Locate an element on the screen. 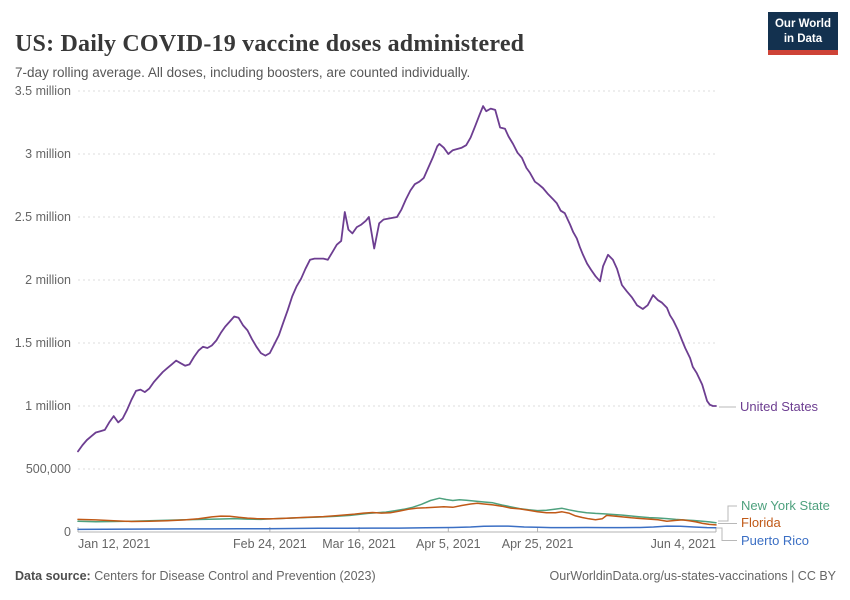 The height and width of the screenshot is (600, 850). y-axis-tick-label: 1.5 million is located at coordinates (42, 343).